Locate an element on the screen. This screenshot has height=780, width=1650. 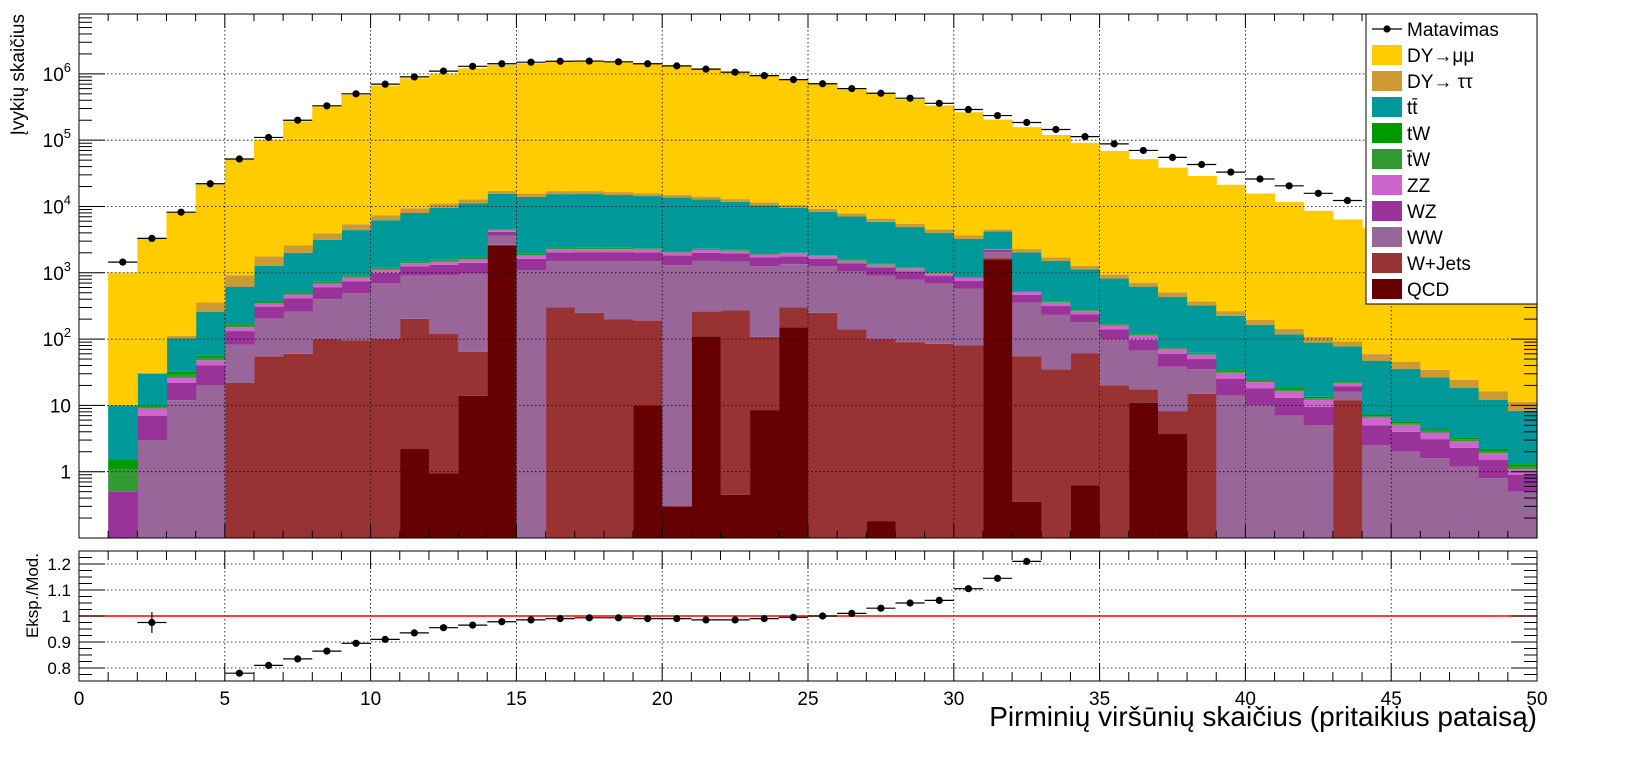
y-tick-label: 10² is located at coordinates (57, 338).